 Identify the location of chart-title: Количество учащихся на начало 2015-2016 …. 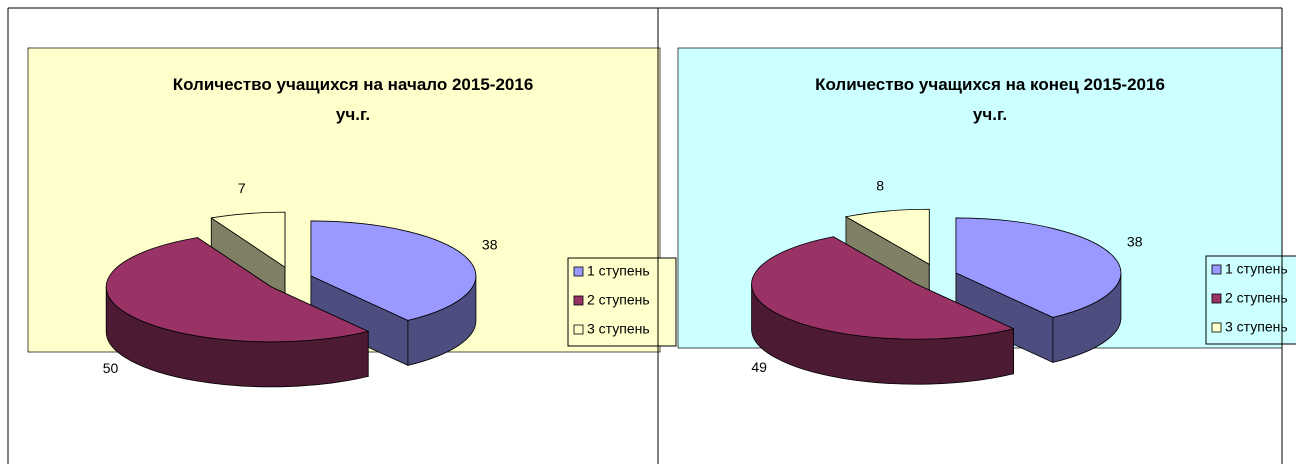
(353, 99).